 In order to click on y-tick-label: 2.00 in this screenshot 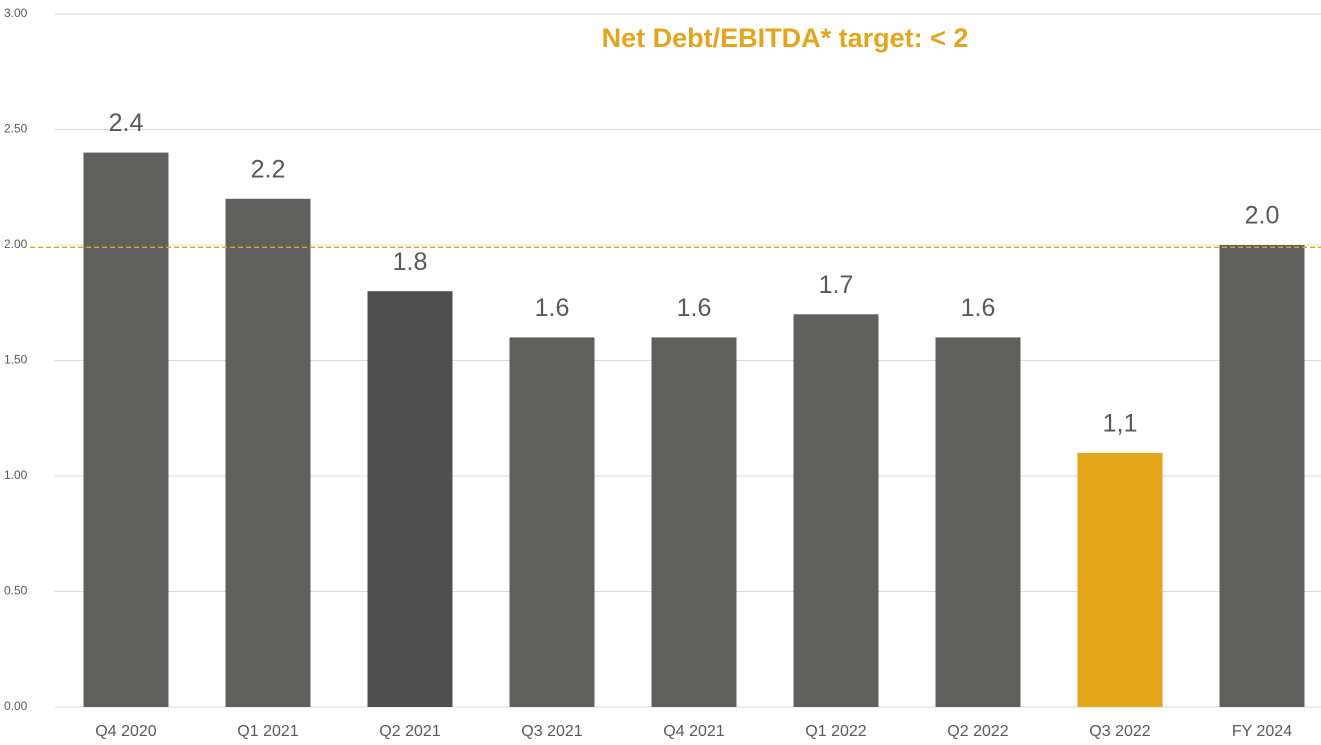, I will do `click(16, 244)`.